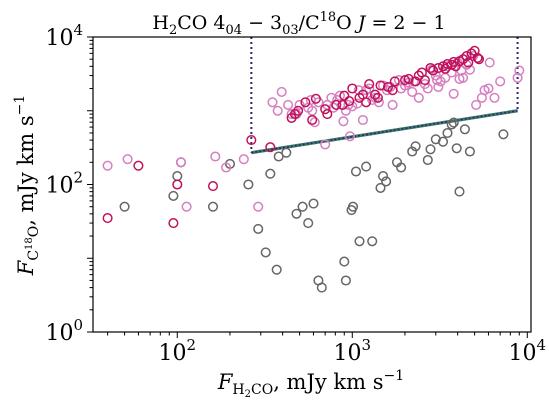 Image resolution: width=549 pixels, height=408 pixels. I want to click on x-tick-label: 10³, so click(353, 351).